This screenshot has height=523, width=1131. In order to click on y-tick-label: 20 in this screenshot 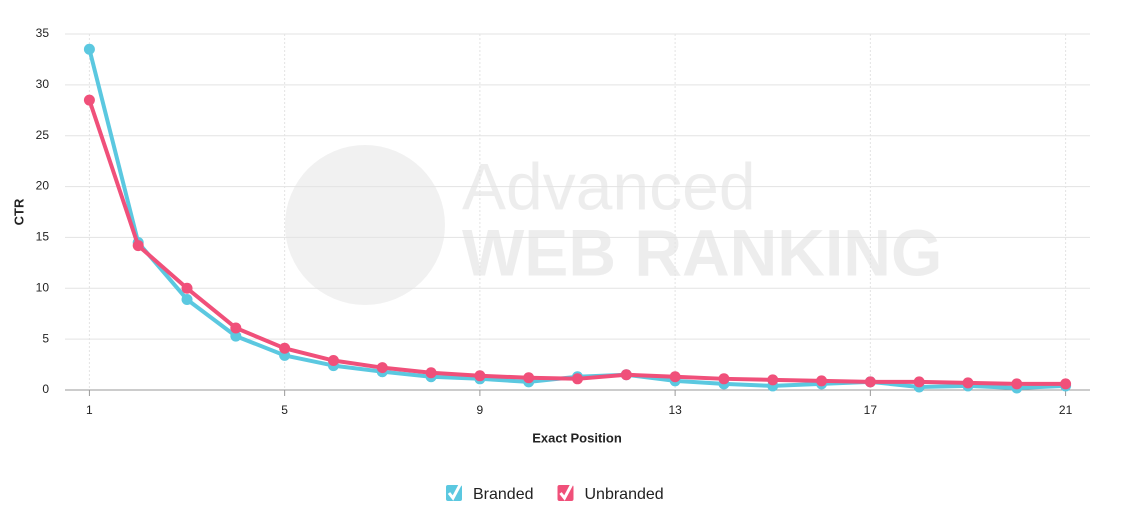, I will do `click(43, 186)`.